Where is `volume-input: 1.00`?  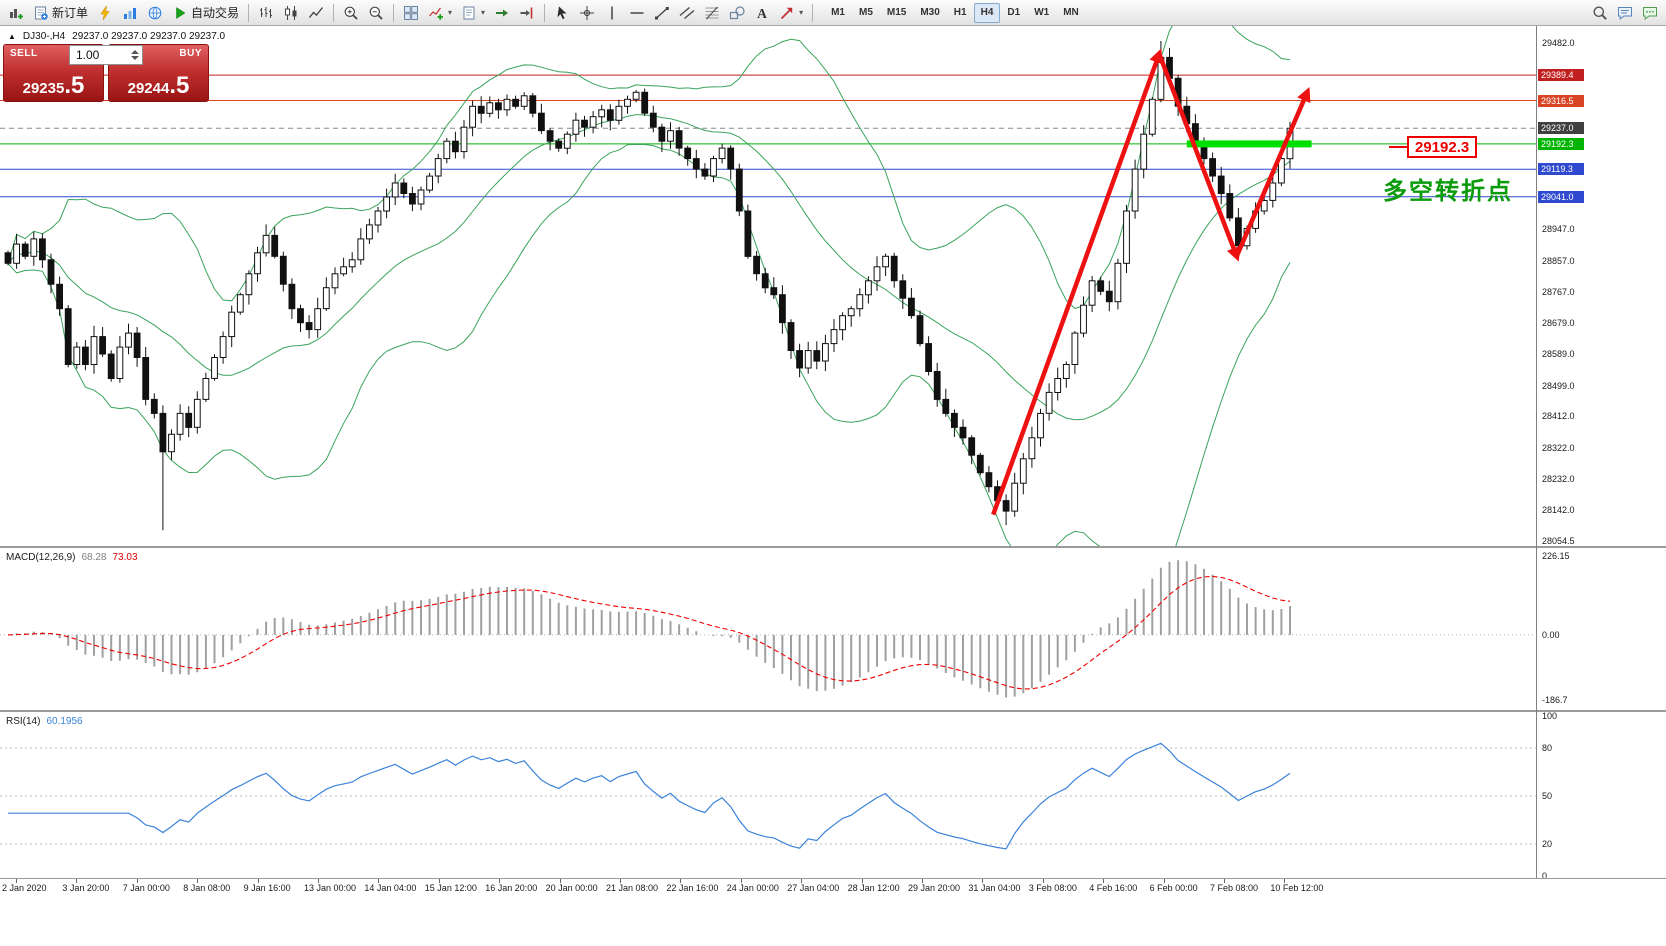
volume-input: 1.00 is located at coordinates (106, 55).